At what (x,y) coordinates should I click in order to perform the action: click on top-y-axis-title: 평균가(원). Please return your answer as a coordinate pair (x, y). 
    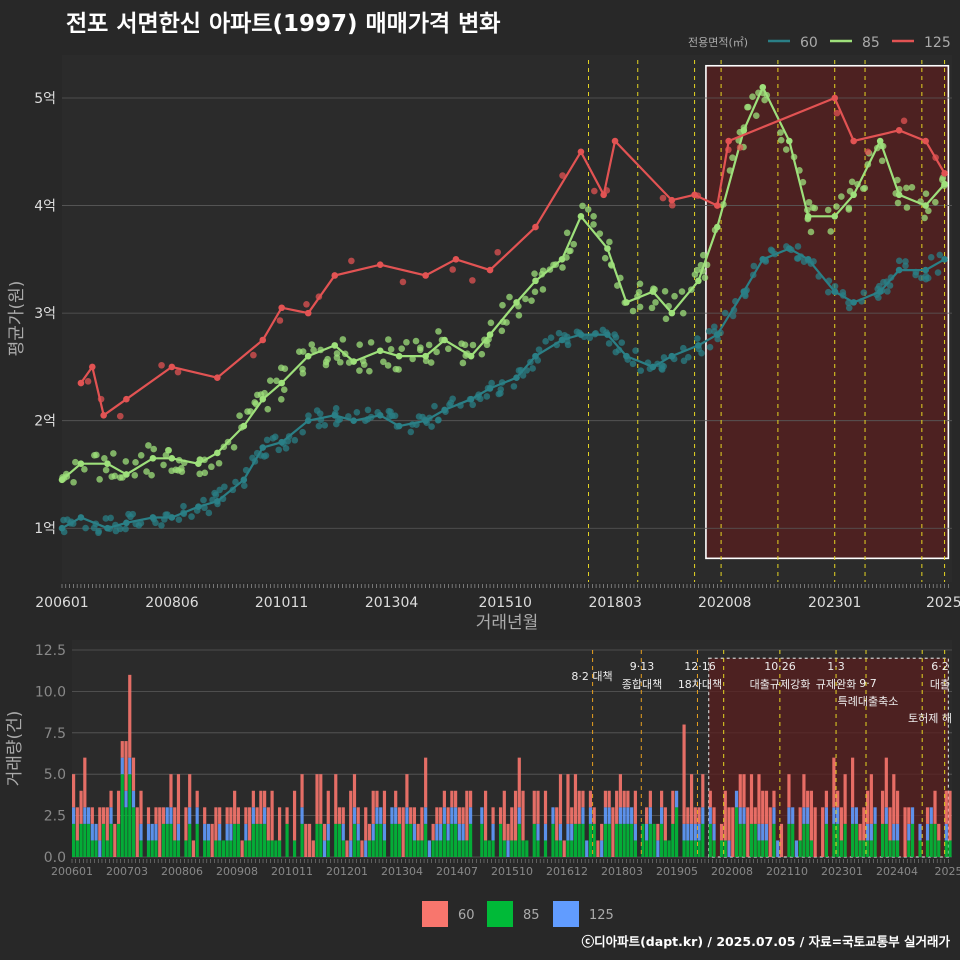
    Looking at the image, I should click on (17, 319).